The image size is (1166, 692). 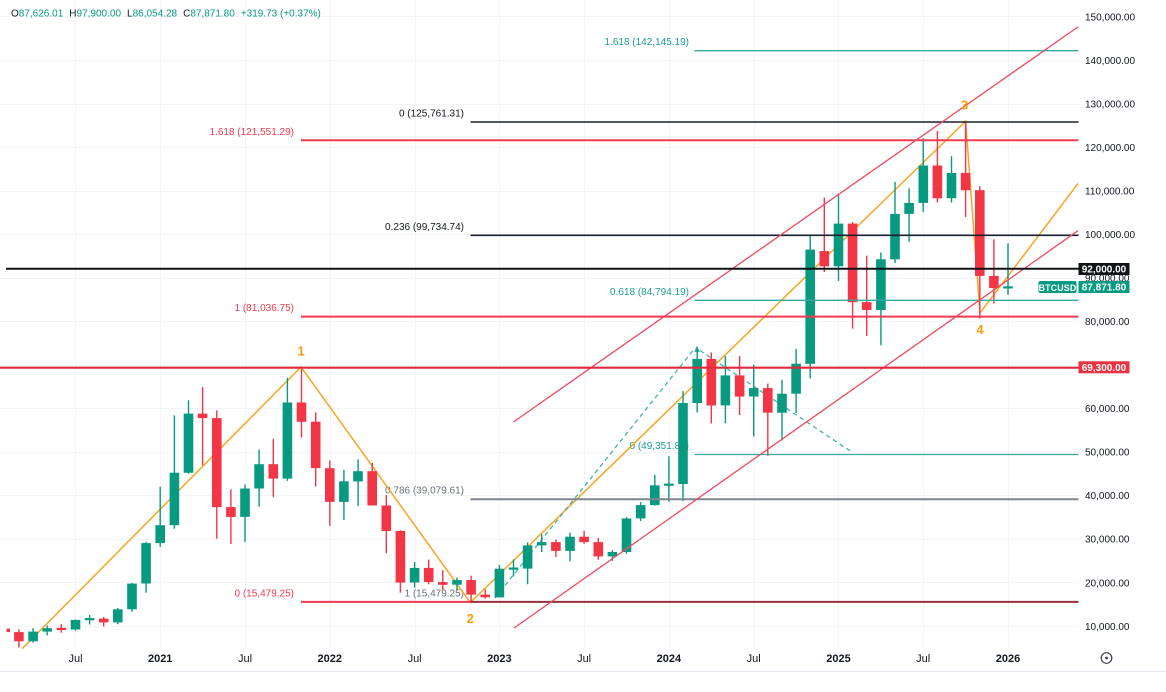 What do you see at coordinates (470, 618) in the screenshot?
I see `svg-text: 2` at bounding box center [470, 618].